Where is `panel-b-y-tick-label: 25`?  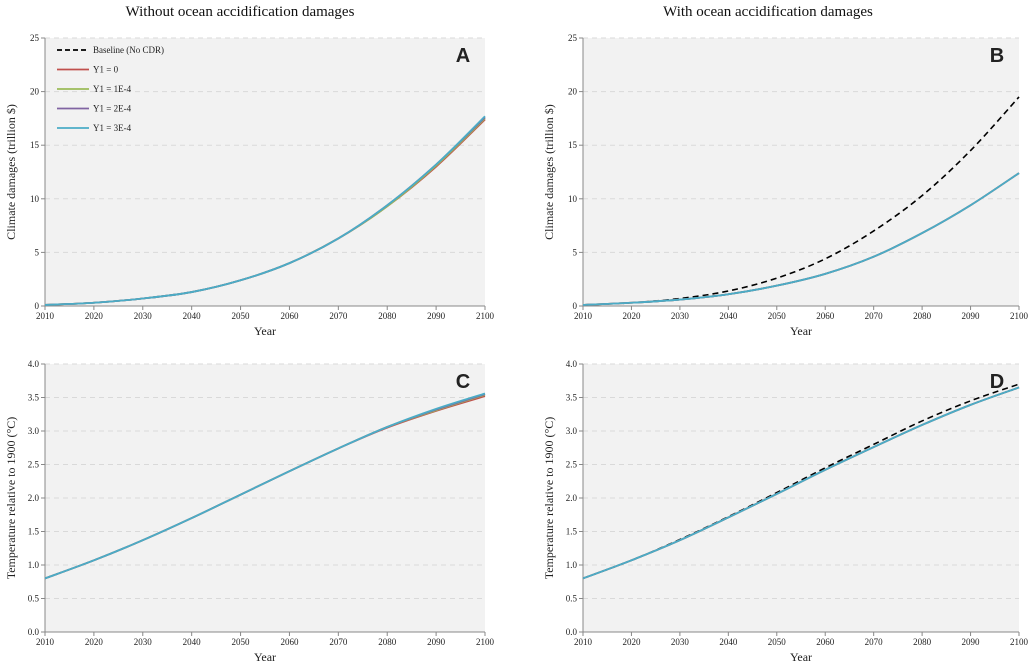
panel-b-y-tick-label: 25 is located at coordinates (573, 38).